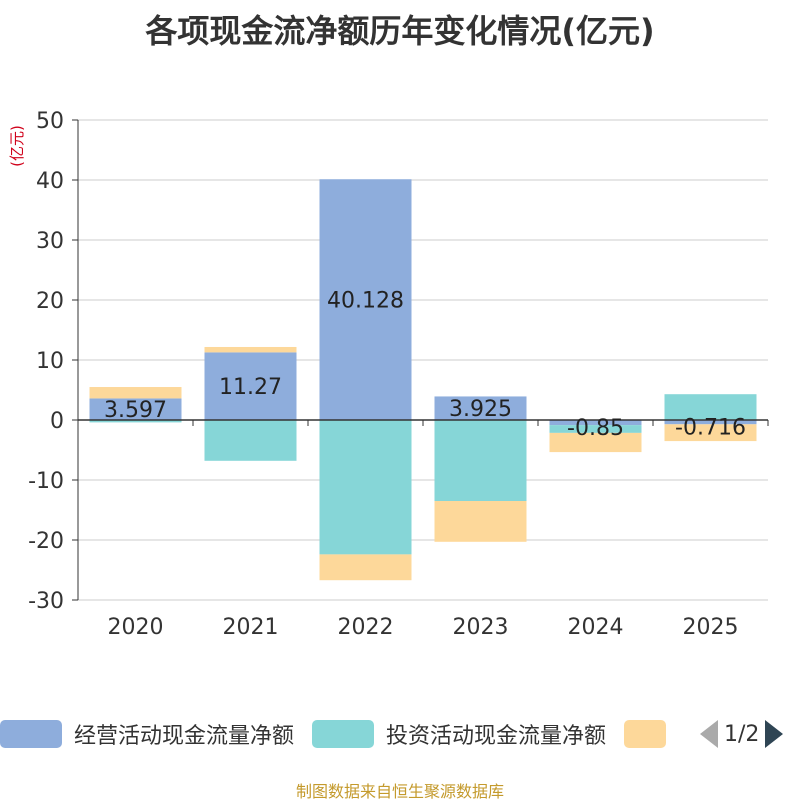 The width and height of the screenshot is (800, 802). Describe the element at coordinates (46, 601) in the screenshot. I see `y-tick-label: -30` at that location.